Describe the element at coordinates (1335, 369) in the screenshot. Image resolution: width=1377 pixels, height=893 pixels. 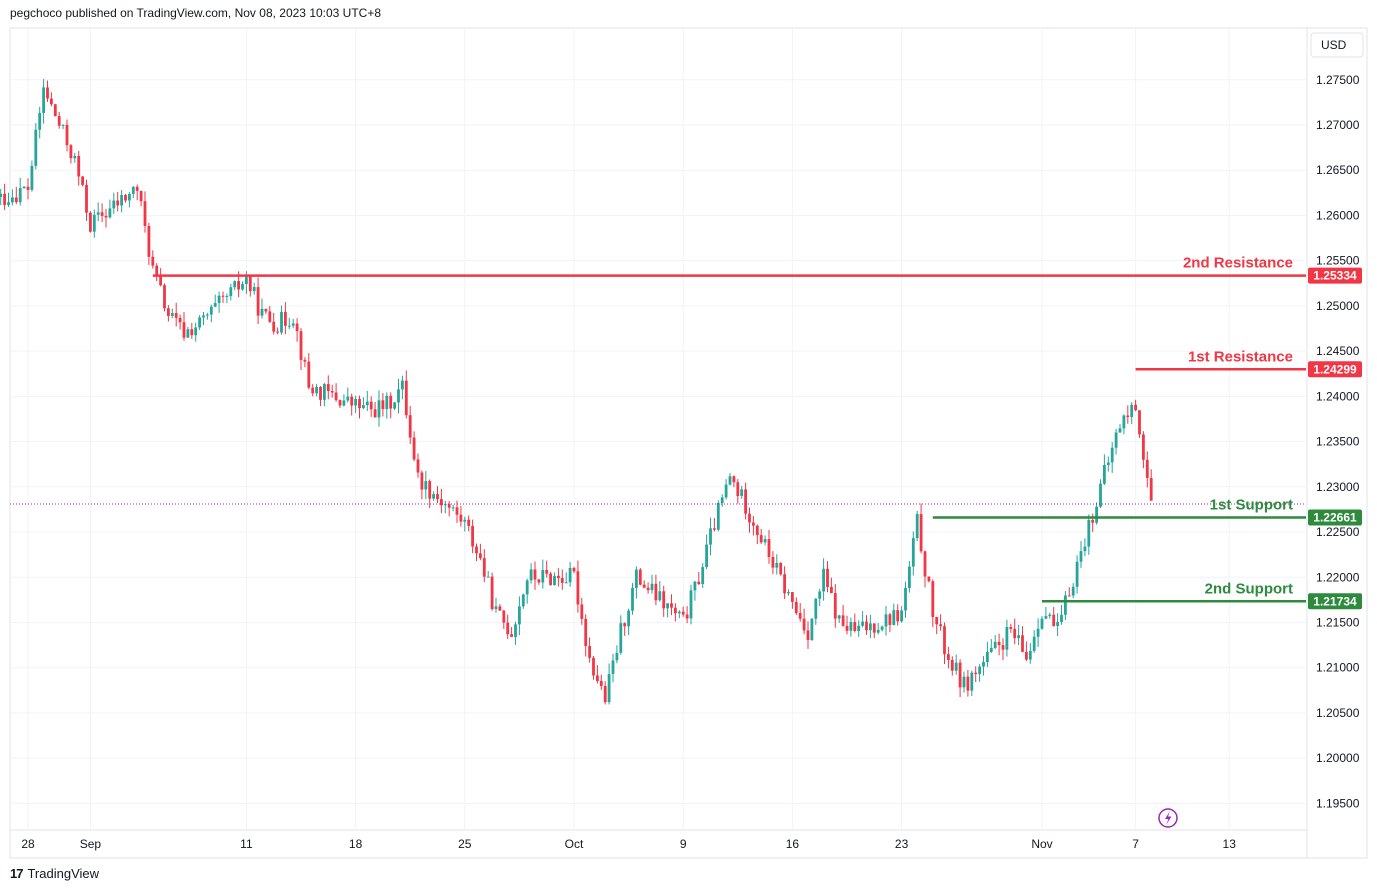
I see `1st-resistance-value: 1.24299` at that location.